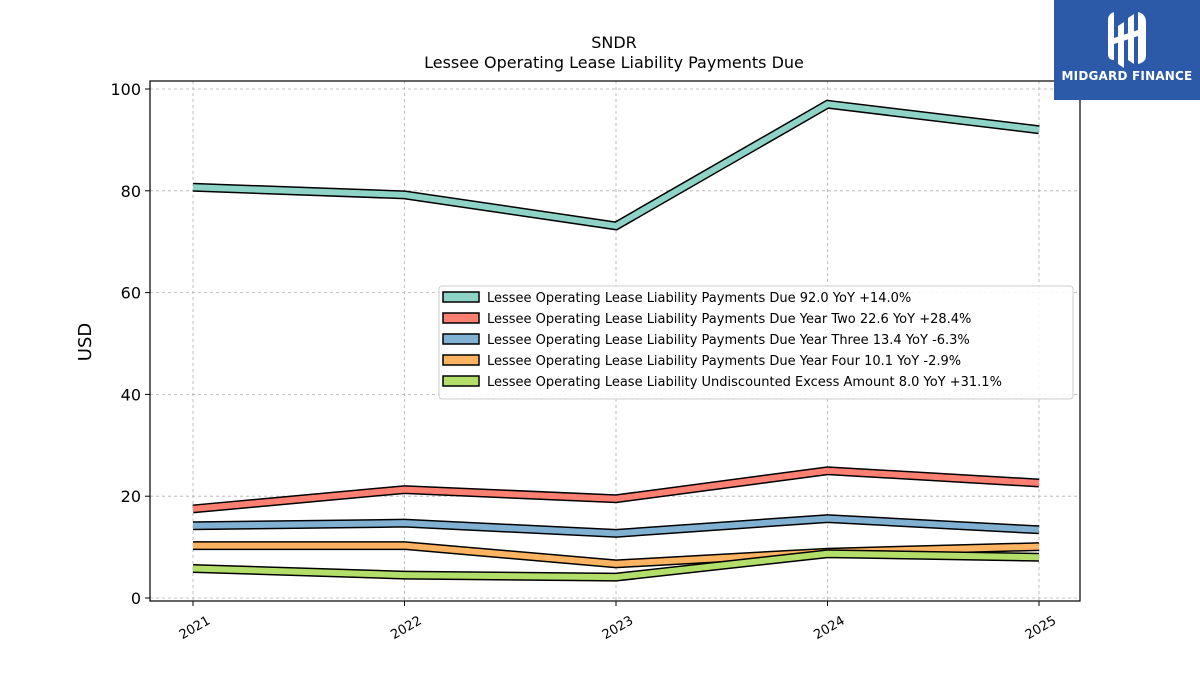 The width and height of the screenshot is (1200, 675). Describe the element at coordinates (130, 344) in the screenshot. I see `y-axis-ticks: 0 20 40 60 80 100` at that location.